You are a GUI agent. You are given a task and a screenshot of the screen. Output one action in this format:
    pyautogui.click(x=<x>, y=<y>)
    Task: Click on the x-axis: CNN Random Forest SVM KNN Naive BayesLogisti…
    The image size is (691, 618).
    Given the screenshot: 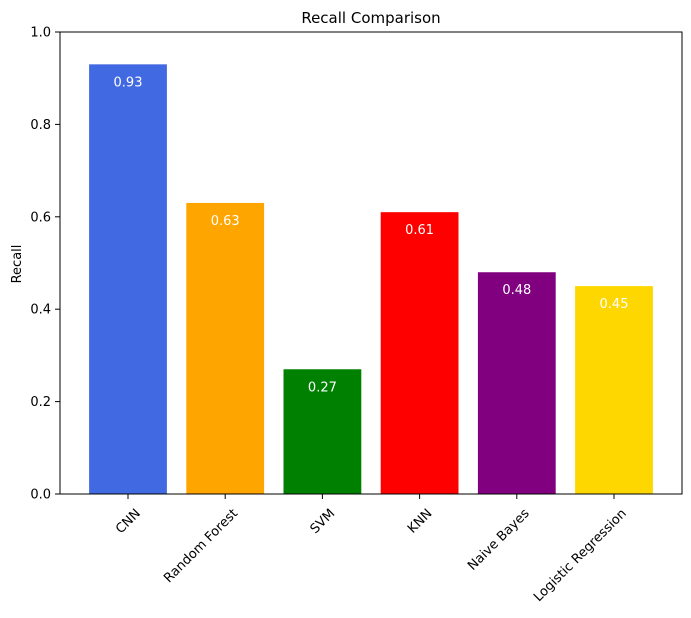 What is the action you would take?
    pyautogui.click(x=371, y=549)
    